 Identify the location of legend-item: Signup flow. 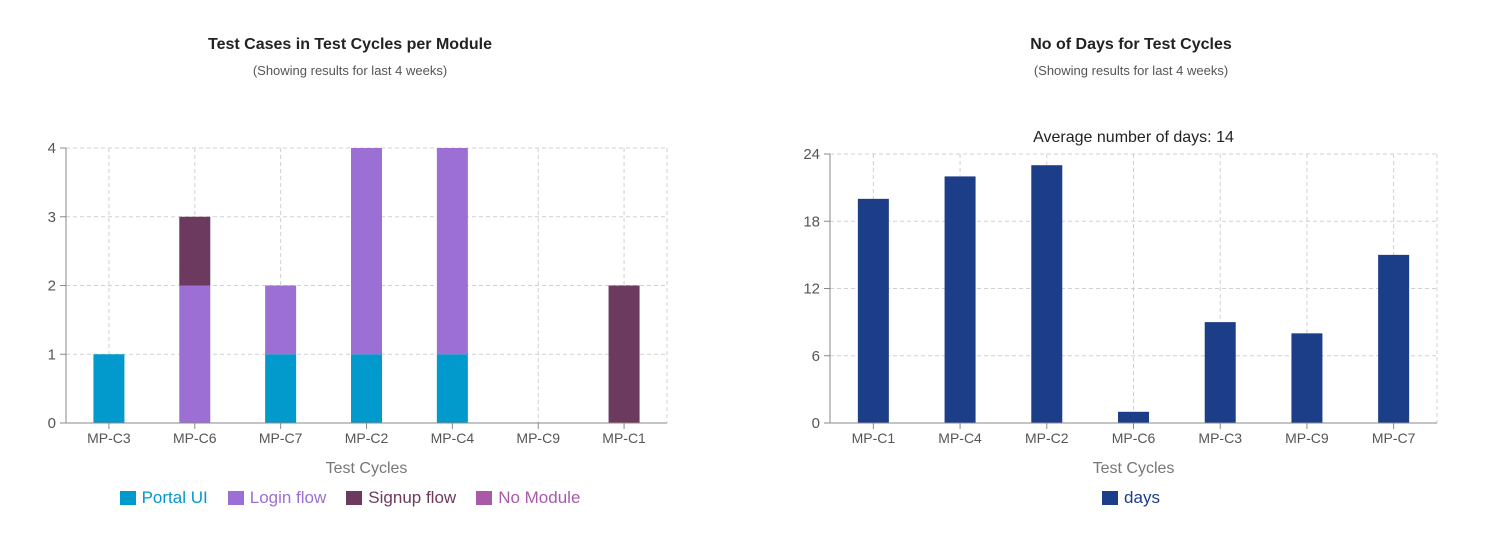
(401, 498).